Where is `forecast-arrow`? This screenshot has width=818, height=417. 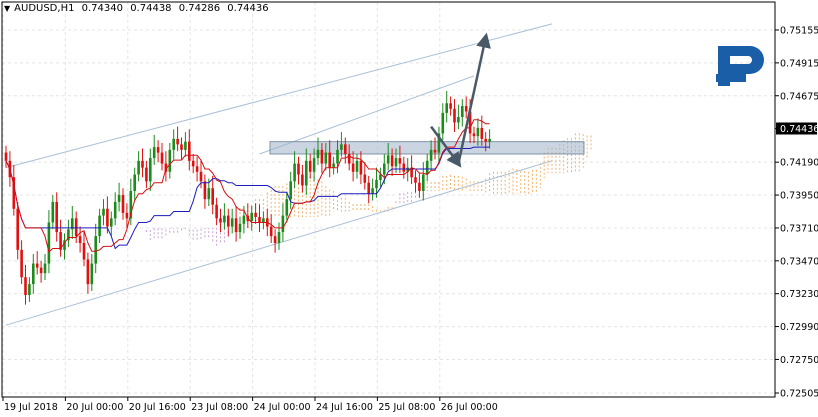
forecast-arrow is located at coordinates (474, 98).